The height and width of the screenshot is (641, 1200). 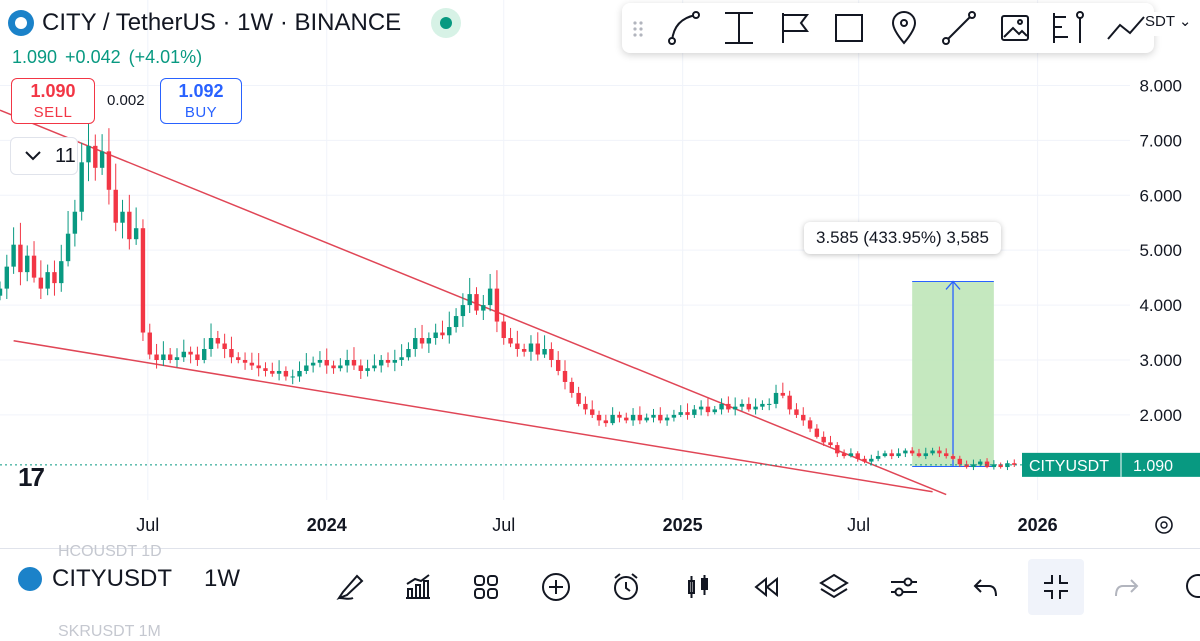 I want to click on vertical-measure-icon, so click(x=739, y=28).